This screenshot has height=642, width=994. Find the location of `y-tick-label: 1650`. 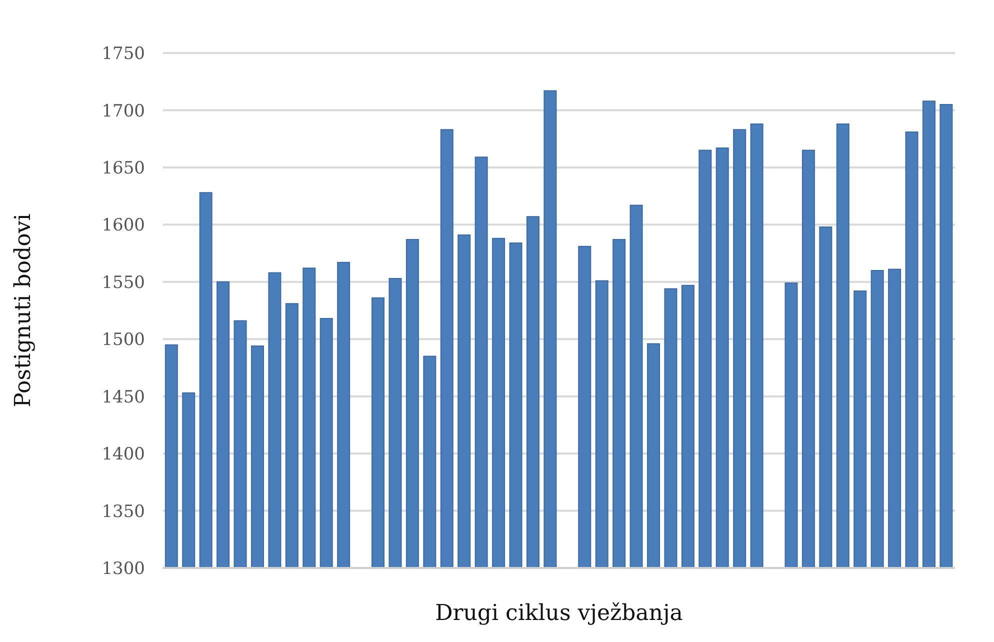

y-tick-label: 1650 is located at coordinates (123, 168).